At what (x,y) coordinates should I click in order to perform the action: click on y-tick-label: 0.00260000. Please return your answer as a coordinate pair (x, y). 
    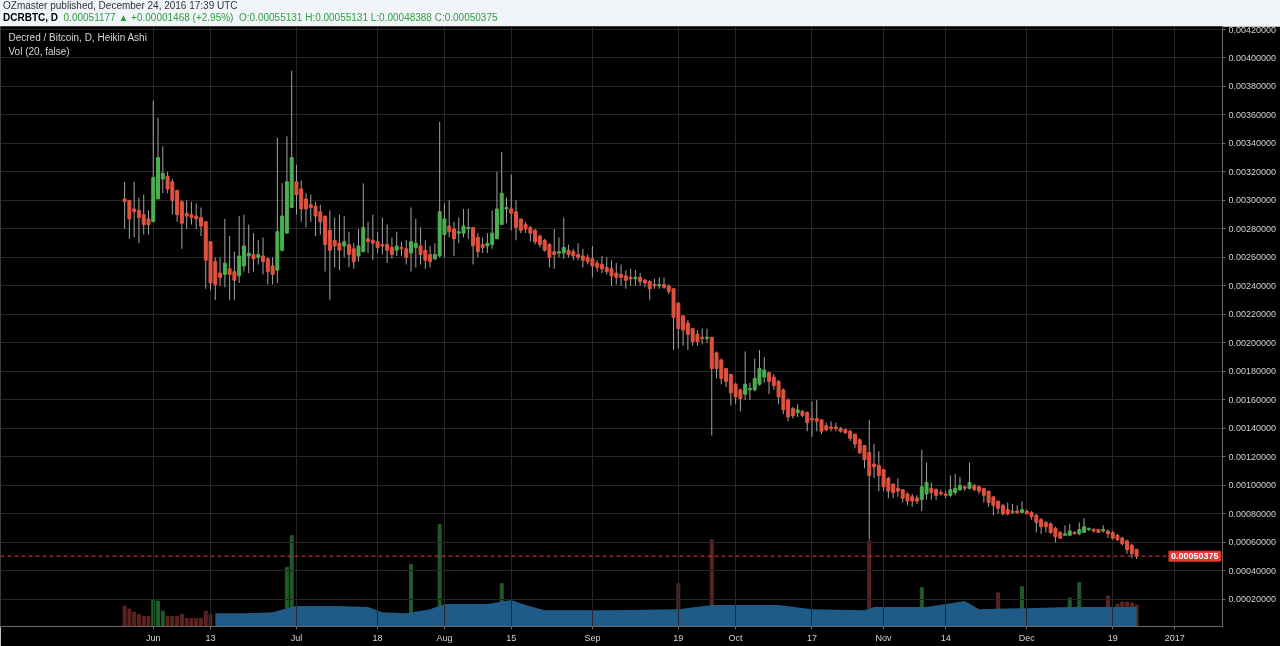
    Looking at the image, I should click on (1252, 257).